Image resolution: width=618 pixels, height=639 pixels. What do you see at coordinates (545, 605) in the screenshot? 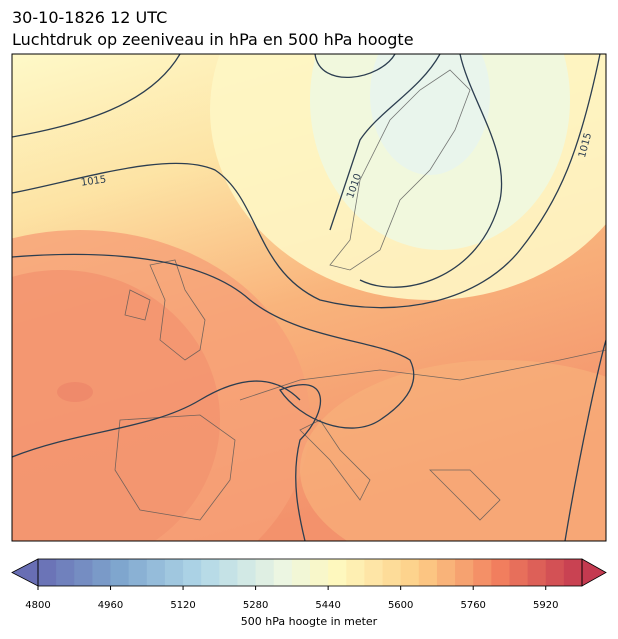
I see `colorbar-tick-label: 5920` at bounding box center [545, 605].